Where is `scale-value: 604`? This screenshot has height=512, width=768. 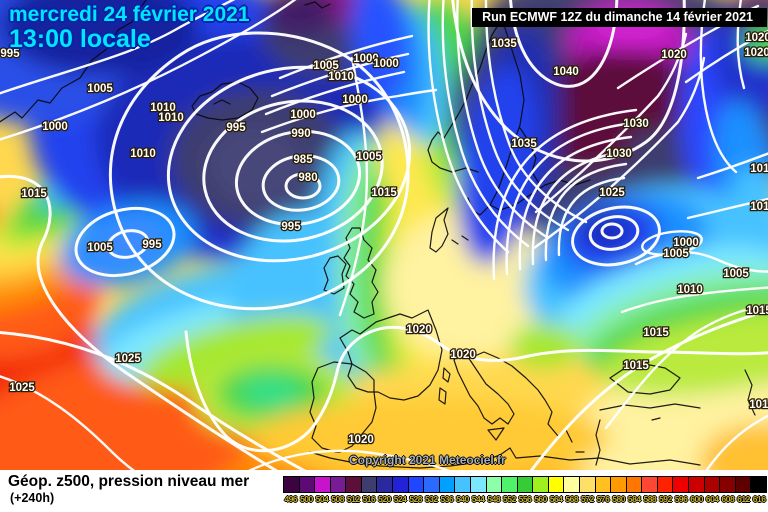
scale-value: 604 is located at coordinates (712, 499).